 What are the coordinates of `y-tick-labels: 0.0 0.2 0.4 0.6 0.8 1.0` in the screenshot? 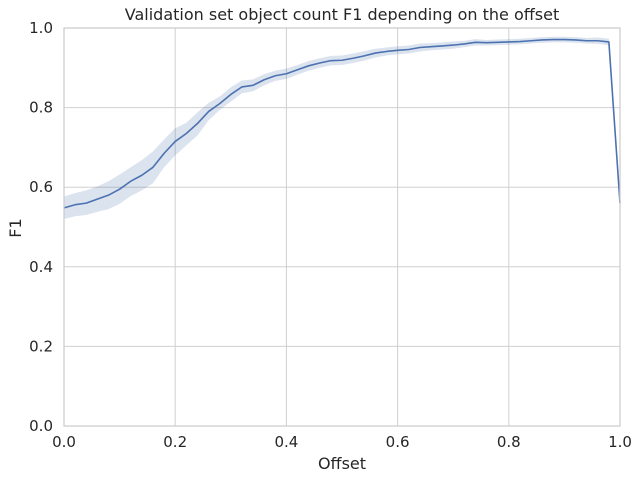 It's located at (41, 227).